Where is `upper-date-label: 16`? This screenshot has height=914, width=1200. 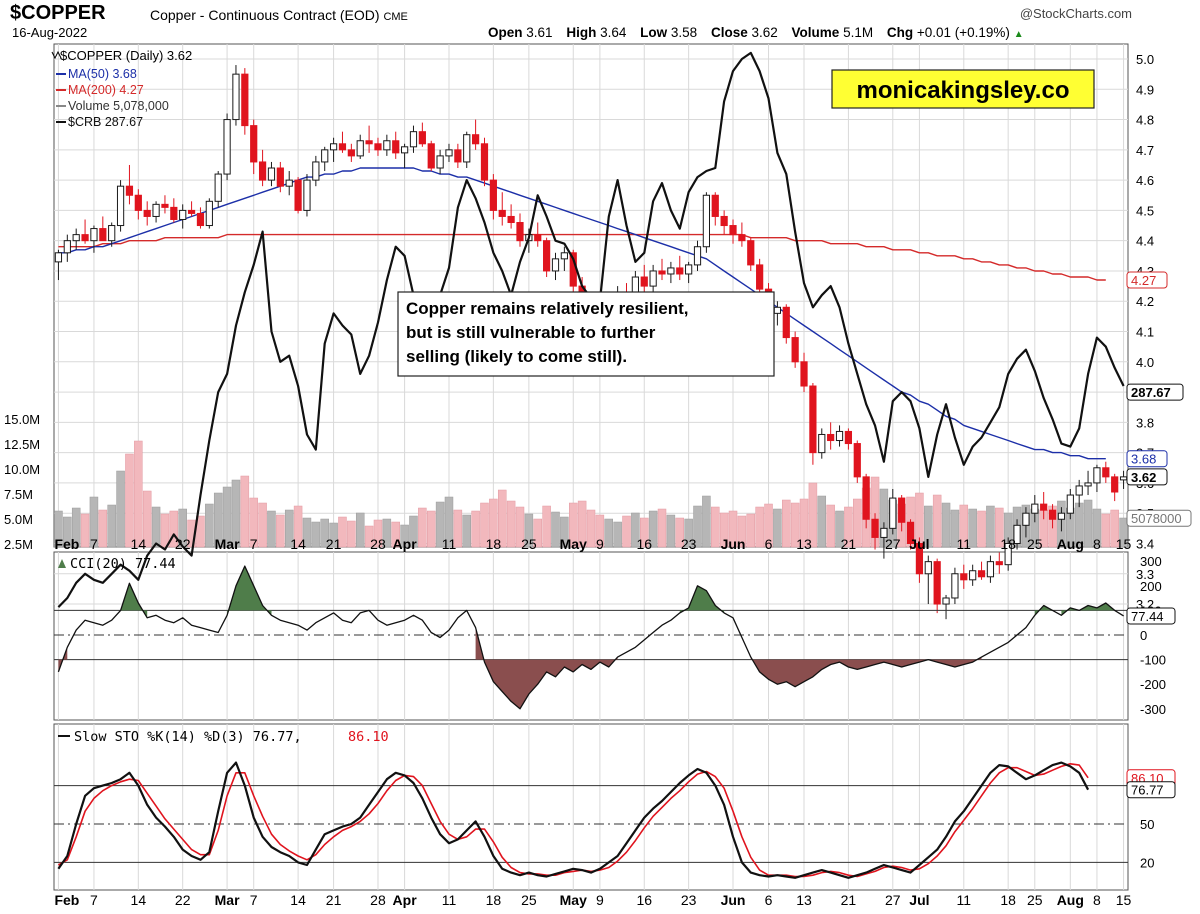 upper-date-label: 16 is located at coordinates (644, 544).